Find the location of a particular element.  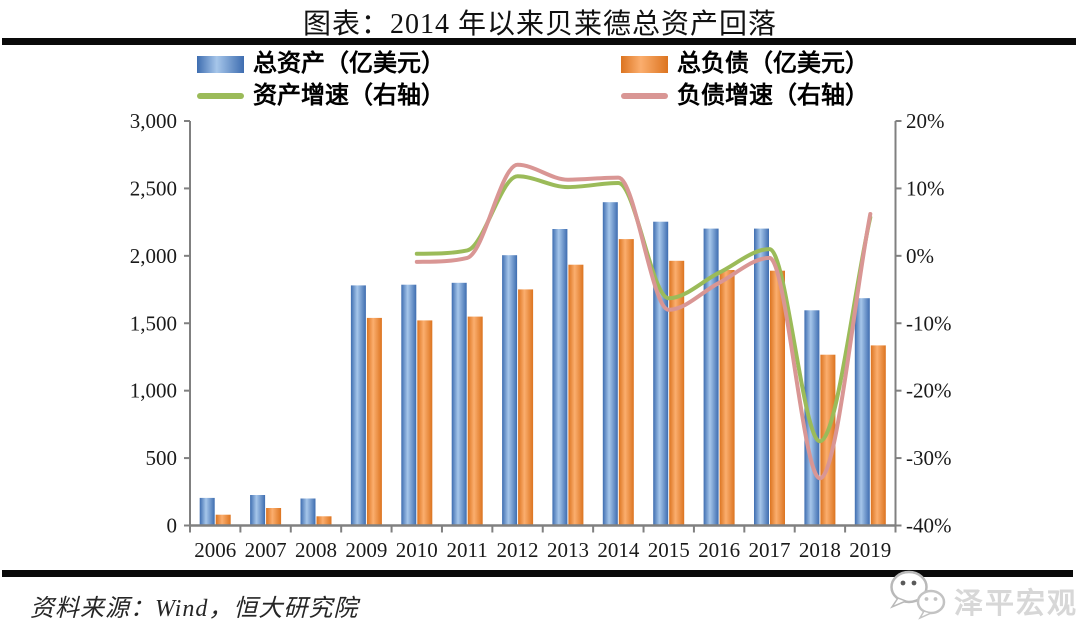

bar-total_liabilities-2019 is located at coordinates (878, 435).